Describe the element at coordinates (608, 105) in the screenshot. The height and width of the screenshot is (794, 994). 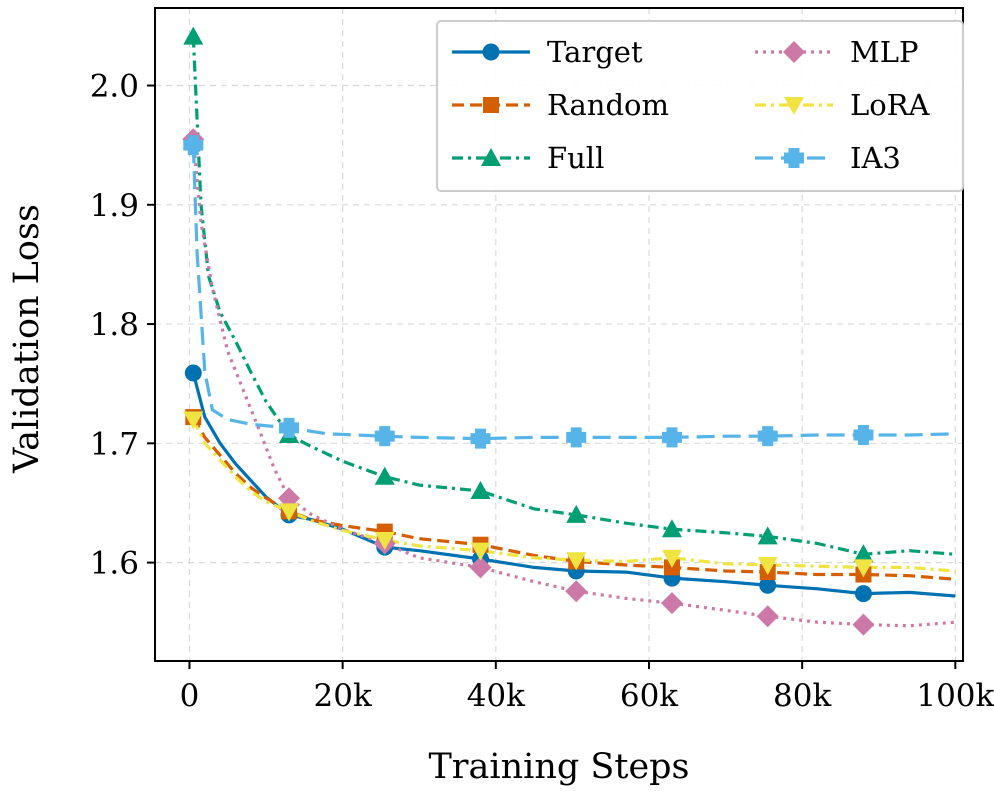
I see `legend-label-random: Random` at that location.